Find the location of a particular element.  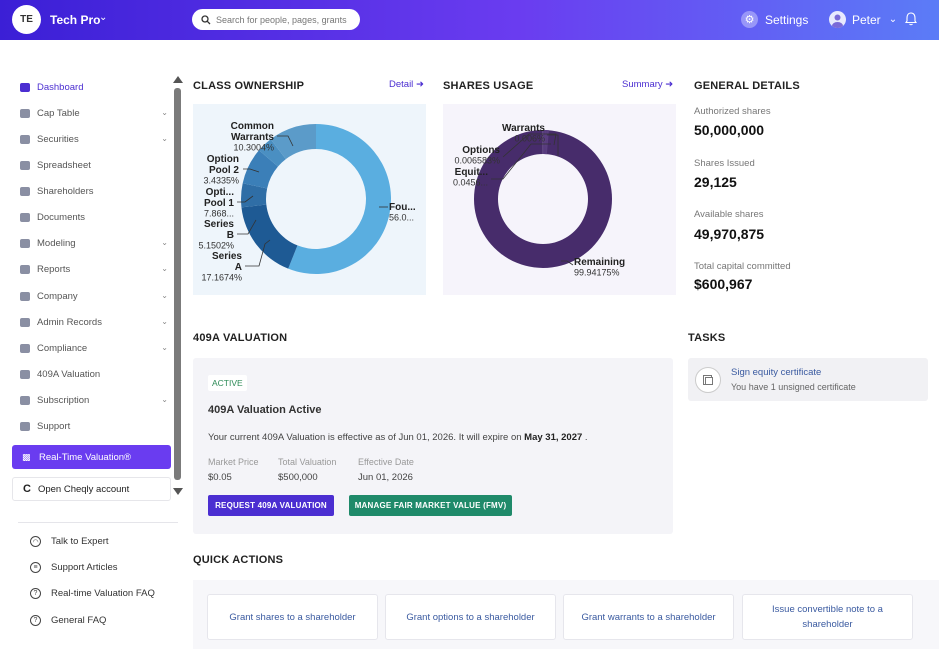

help-item-real-time-valuation-faq: ? Real-time Valuation FAQ is located at coordinates (92, 593).